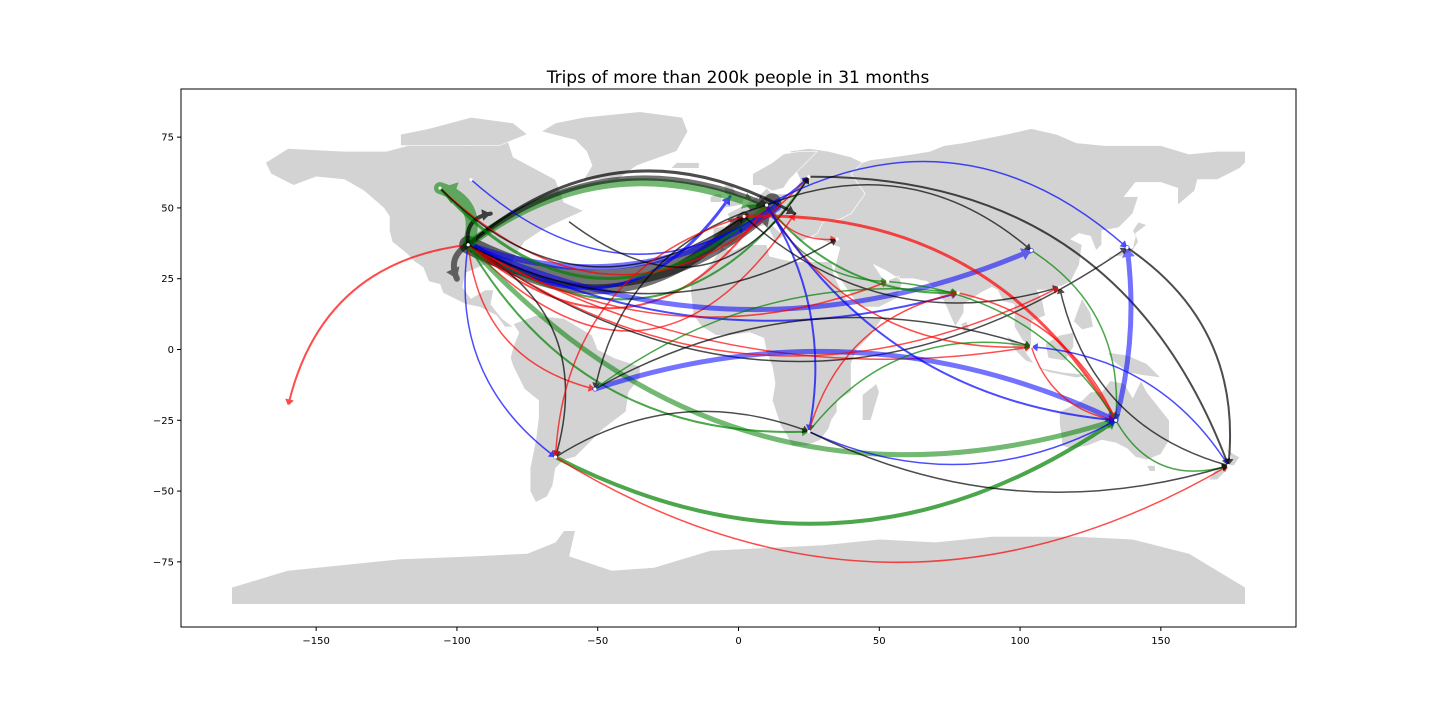 The height and width of the screenshot is (720, 1440). I want to click on land-philippines, so click(1083, 314).